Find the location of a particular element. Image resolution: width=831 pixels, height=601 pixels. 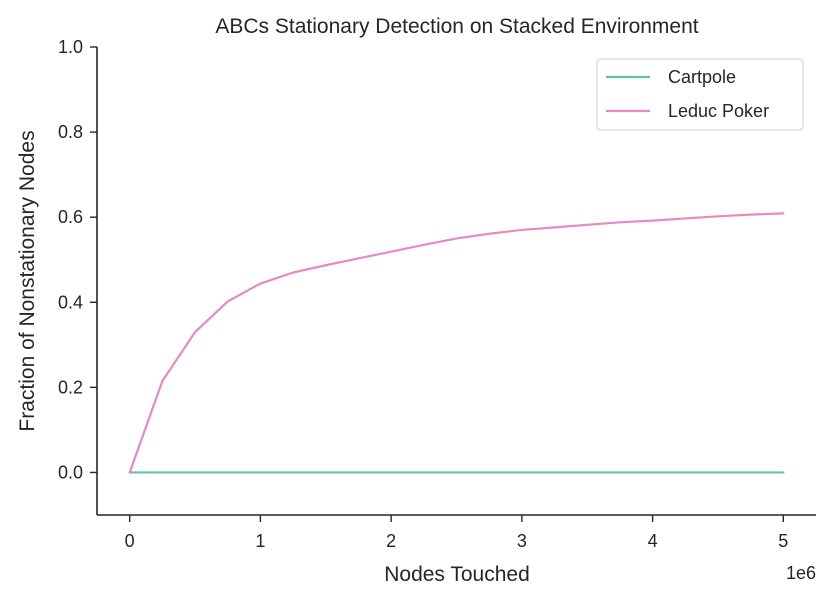

x-tick-label: 0 is located at coordinates (130, 541).